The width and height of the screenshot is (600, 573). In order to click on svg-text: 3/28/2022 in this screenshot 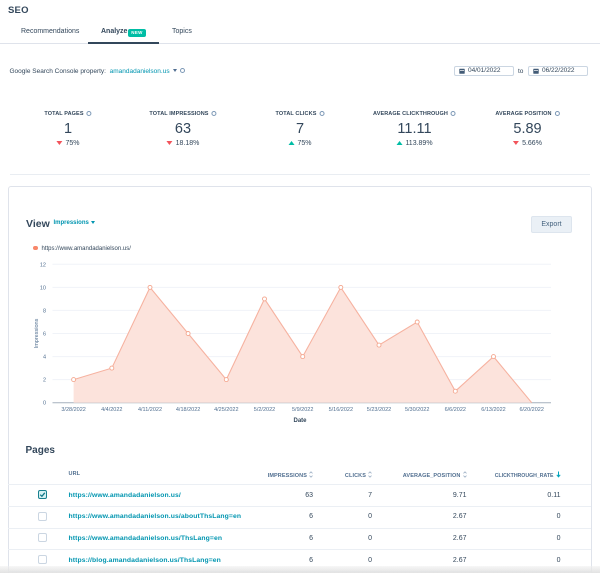, I will do `click(73, 410)`.